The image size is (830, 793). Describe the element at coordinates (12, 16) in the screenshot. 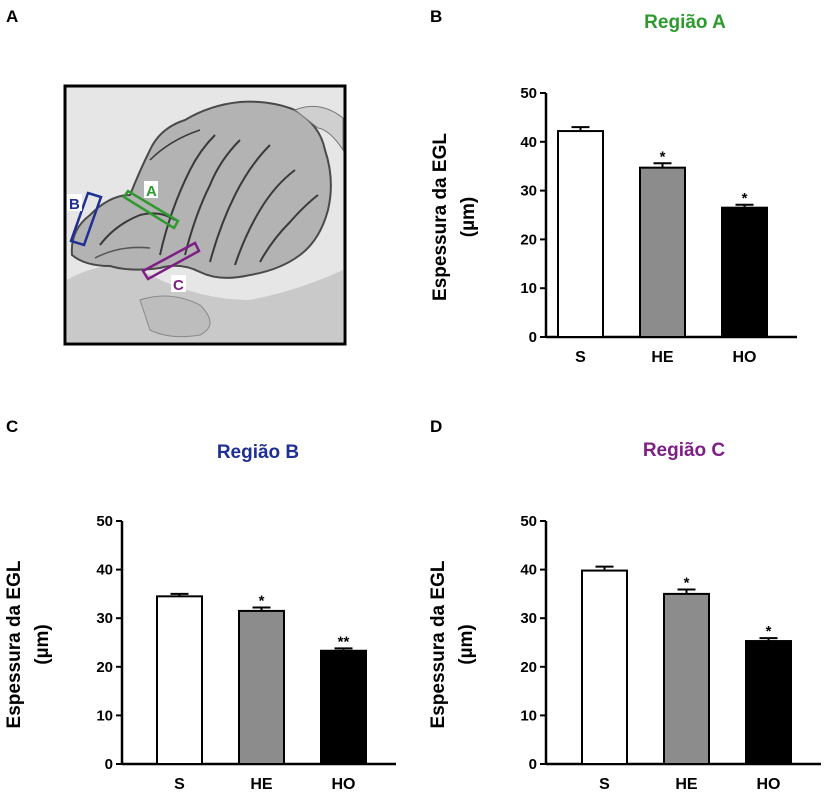

I see `panel-letter-a: A` at that location.